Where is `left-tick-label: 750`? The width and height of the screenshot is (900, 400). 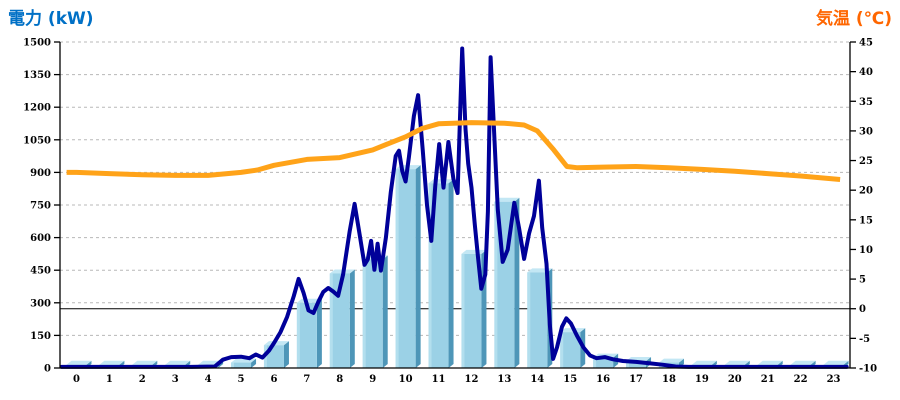
left-tick-label: 750 is located at coordinates (40, 206).